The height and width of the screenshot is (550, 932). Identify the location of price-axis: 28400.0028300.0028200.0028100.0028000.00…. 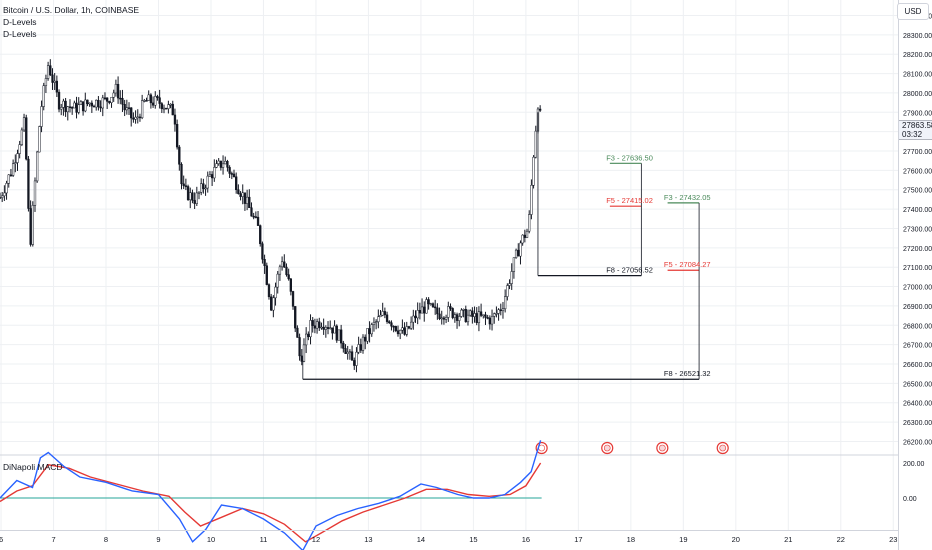
(917, 229).